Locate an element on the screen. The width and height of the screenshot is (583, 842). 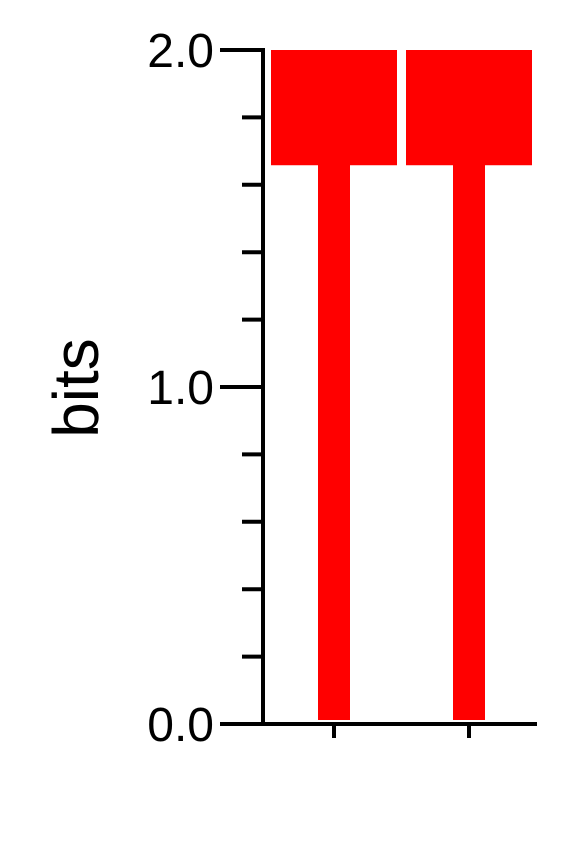
x-axis is located at coordinates (401, 731).